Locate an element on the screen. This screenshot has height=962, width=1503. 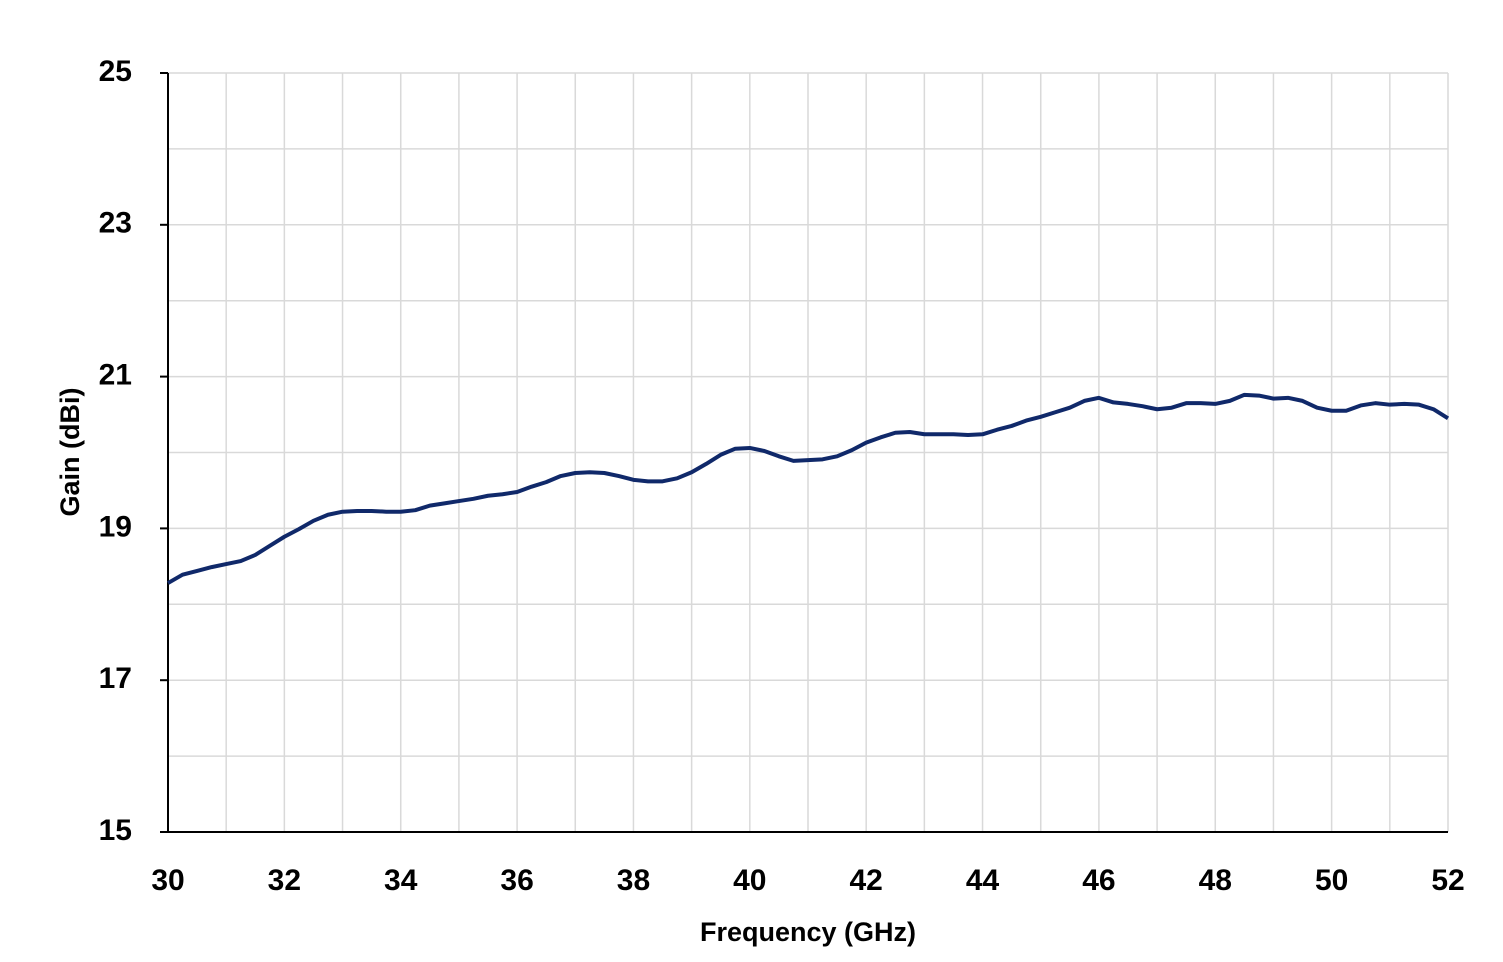
x-tick-label: 48 is located at coordinates (1215, 880).